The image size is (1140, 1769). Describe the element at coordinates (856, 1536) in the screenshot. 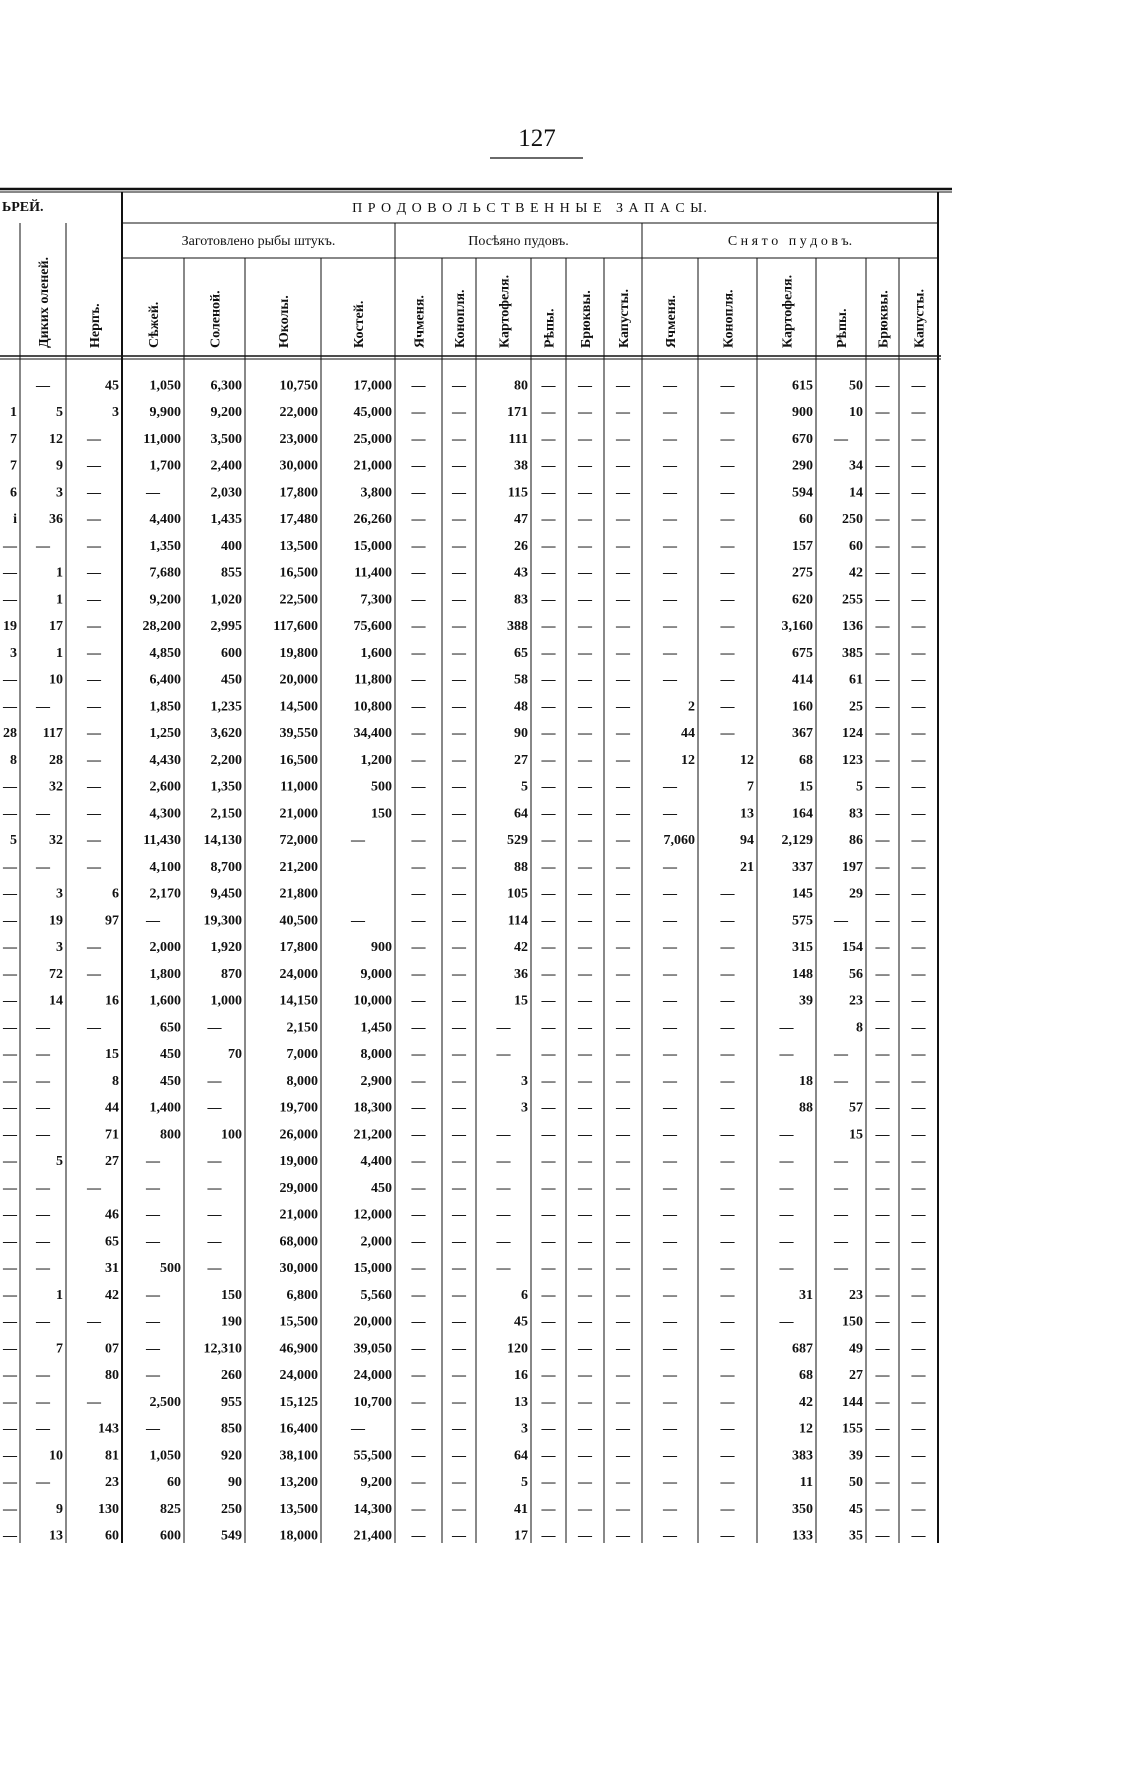

I see `cell: 35` at that location.